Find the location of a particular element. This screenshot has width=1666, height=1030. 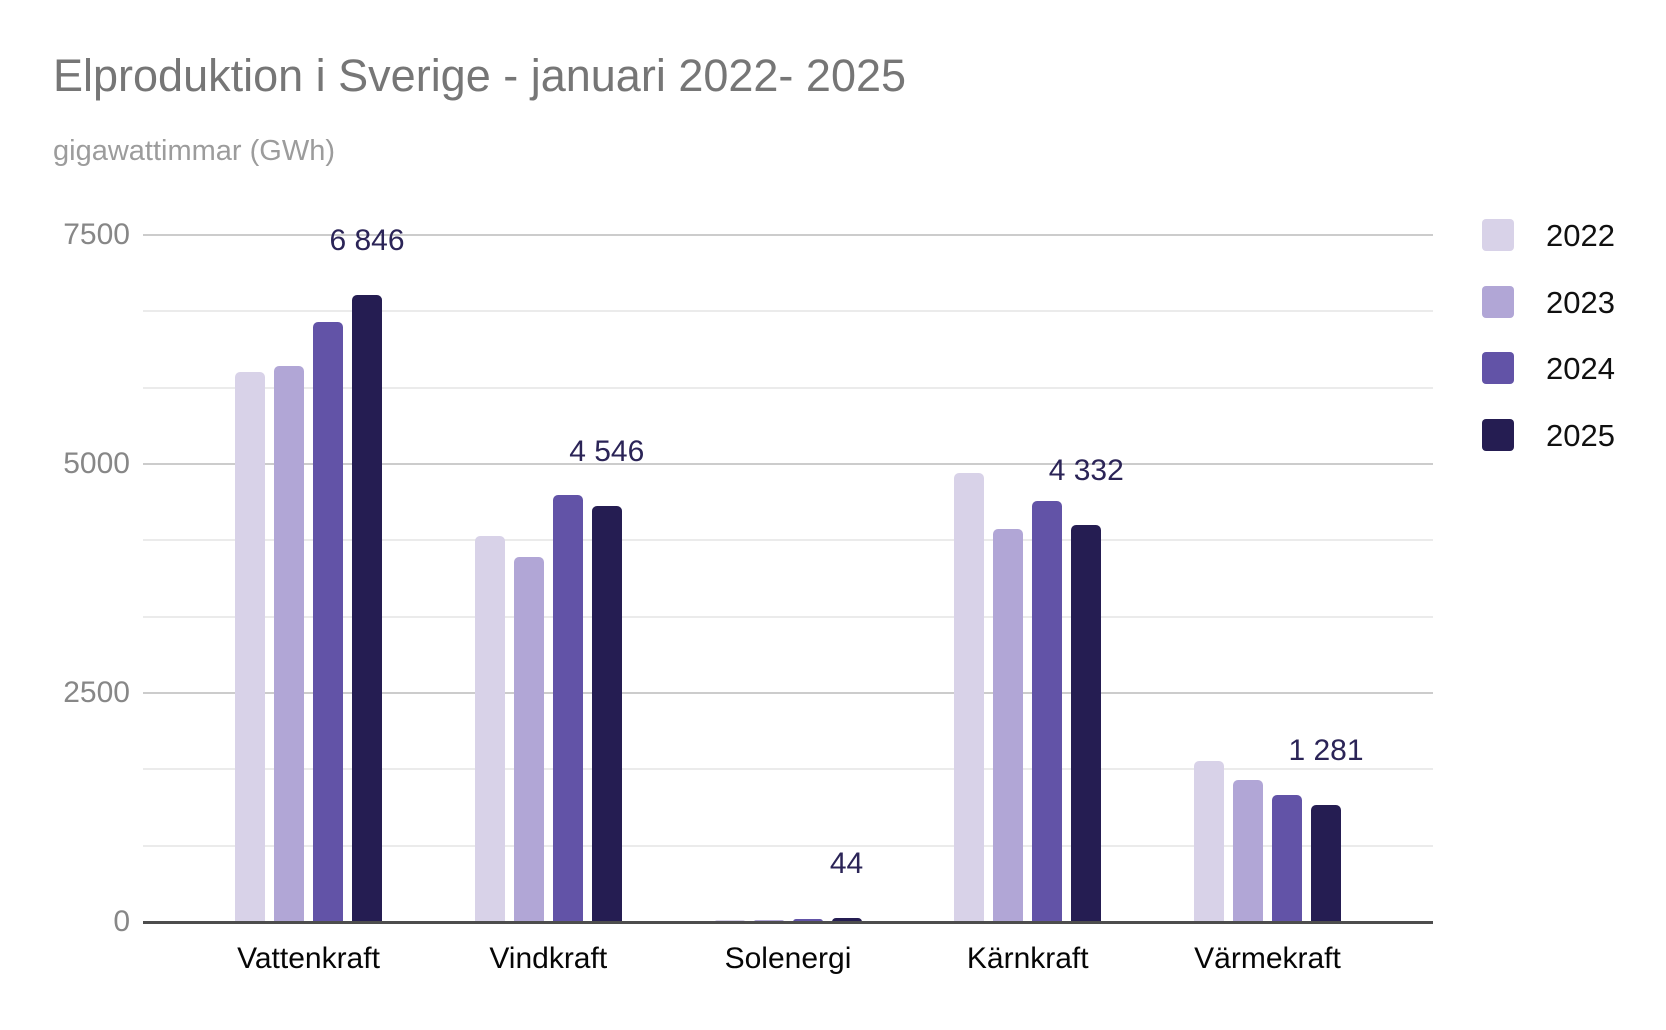

y-axis-tick-label: 0 is located at coordinates (121, 921).